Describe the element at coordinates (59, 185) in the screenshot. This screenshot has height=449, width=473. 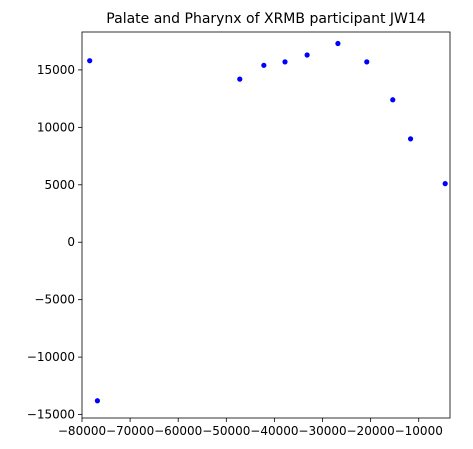
I see `y-tick-label: 5000` at that location.